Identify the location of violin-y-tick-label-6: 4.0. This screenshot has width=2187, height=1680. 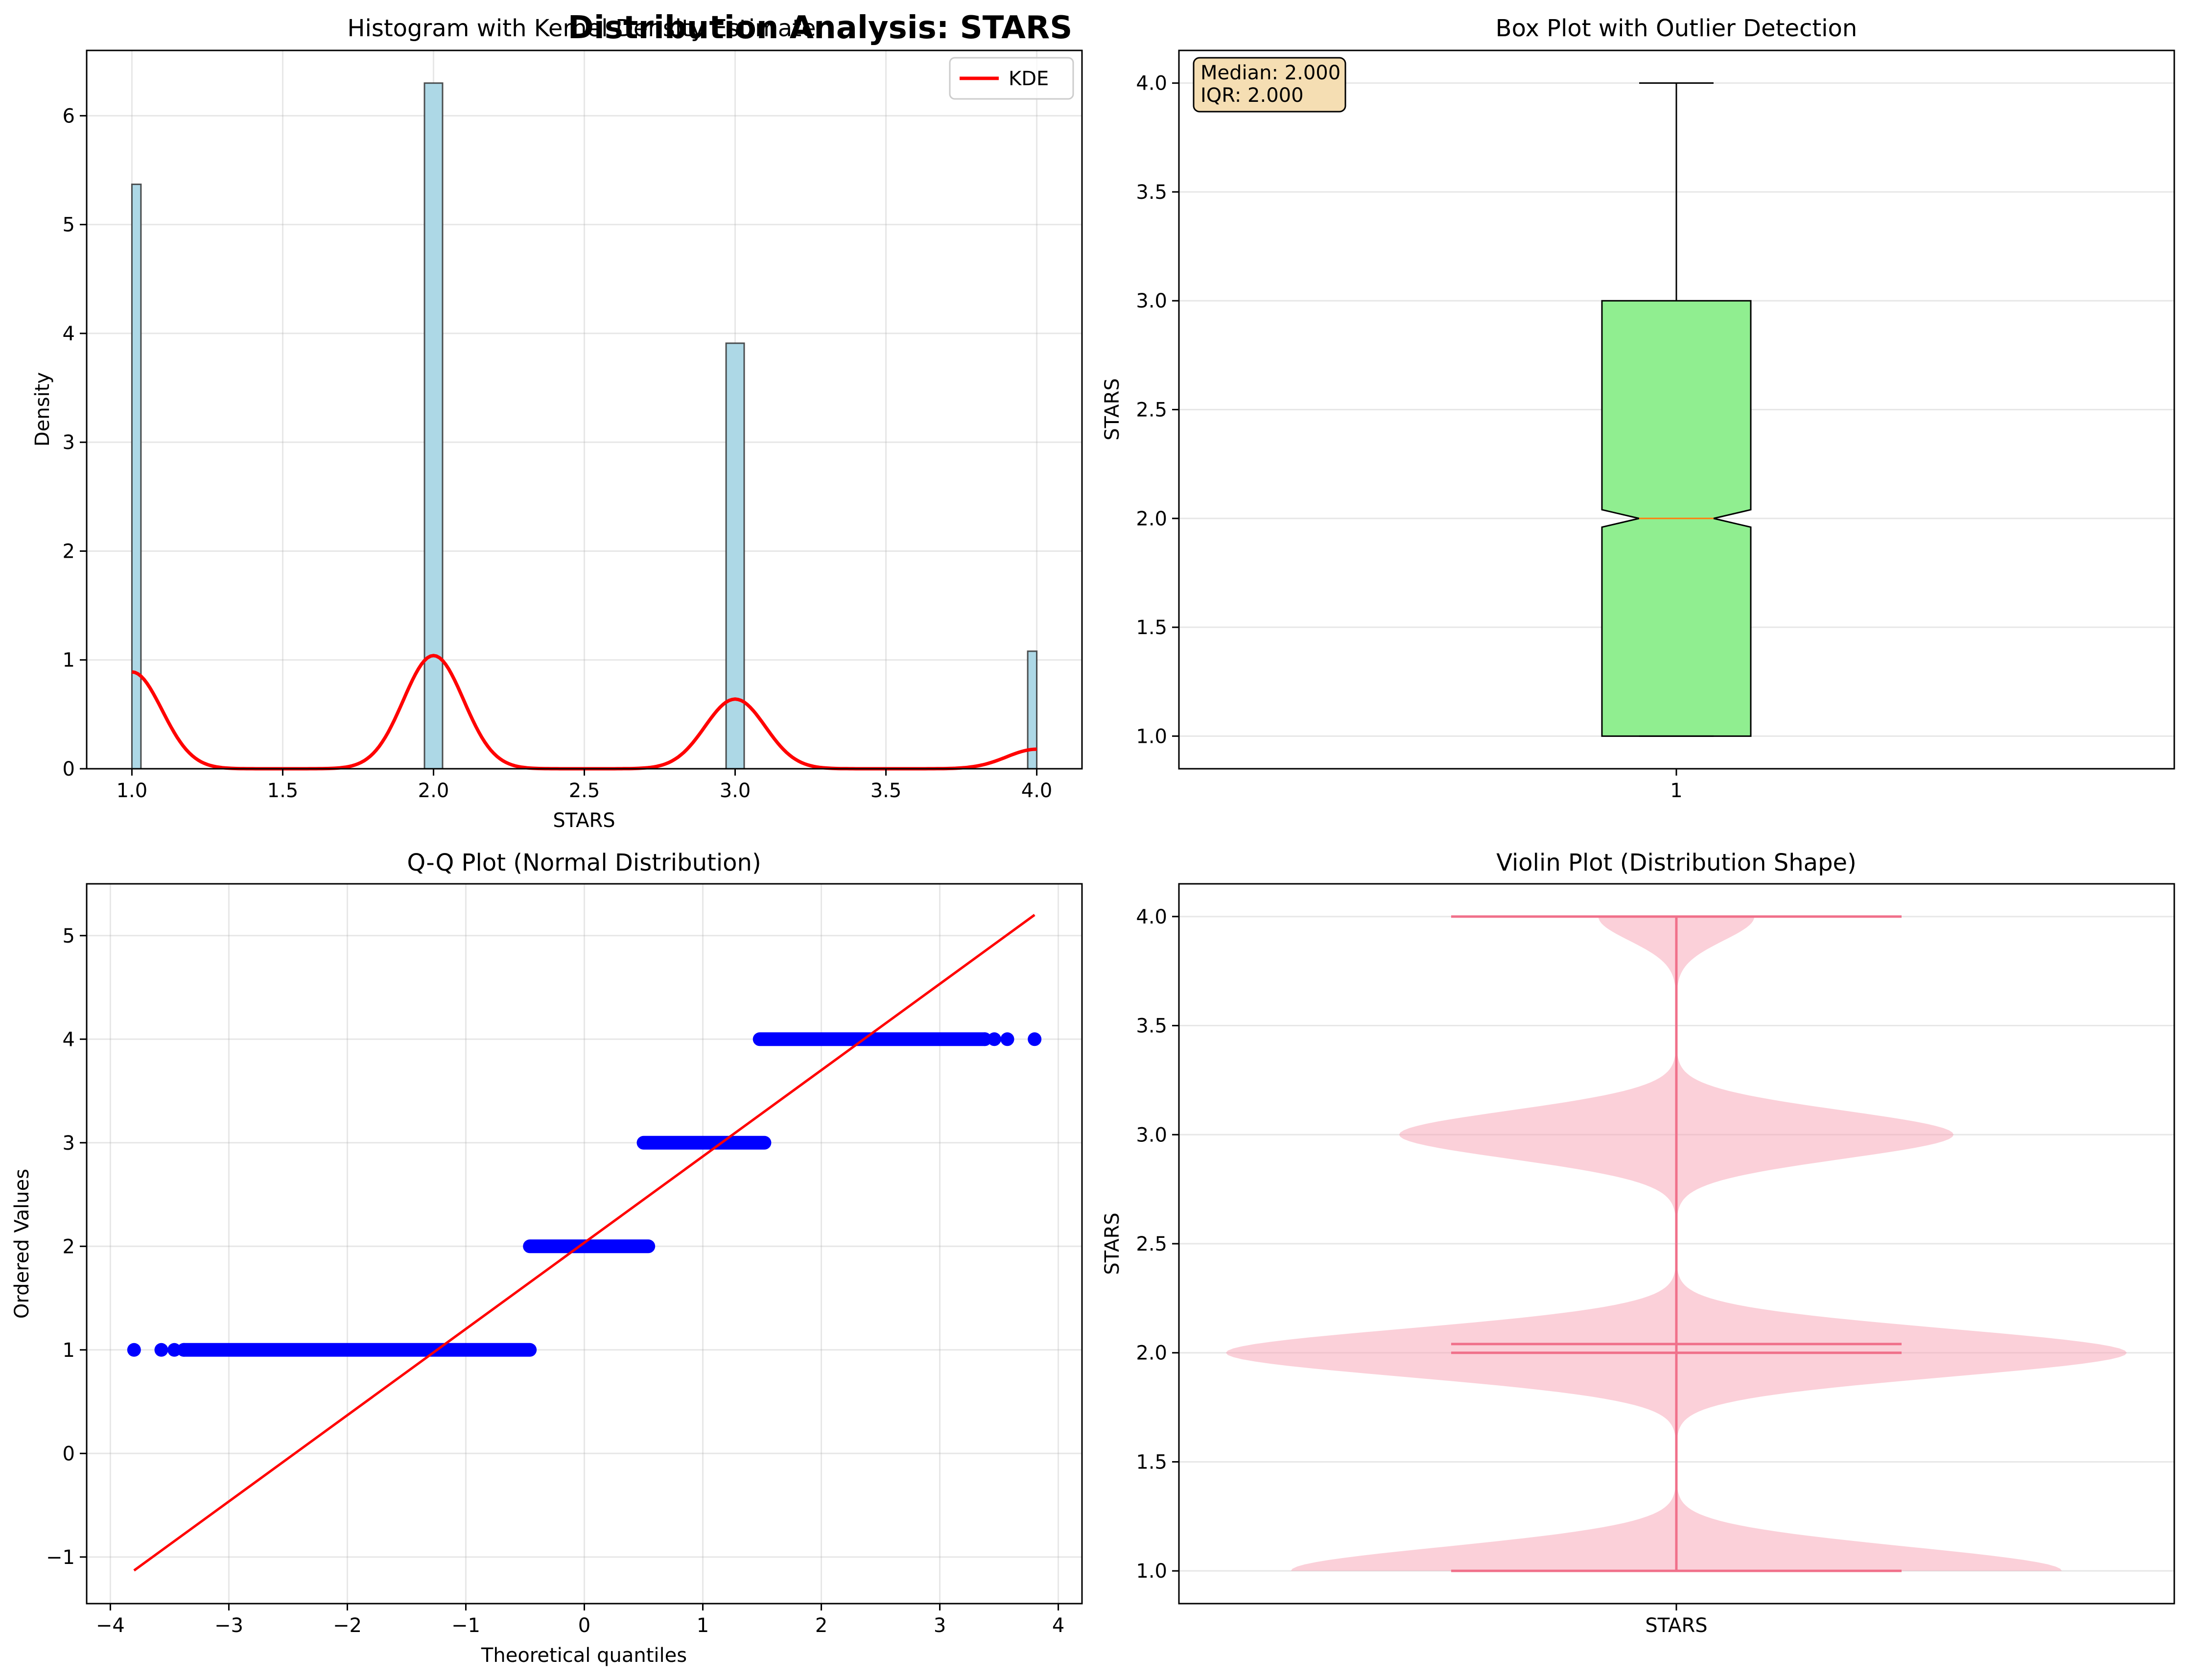
(1151, 917).